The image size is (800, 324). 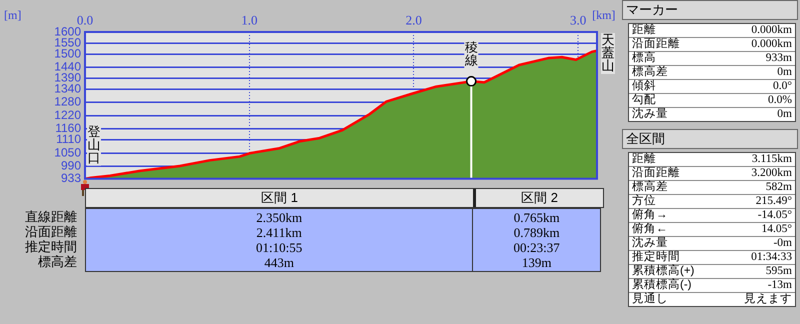 What do you see at coordinates (780, 100) in the screenshot?
I see `text: 0.0%` at bounding box center [780, 100].